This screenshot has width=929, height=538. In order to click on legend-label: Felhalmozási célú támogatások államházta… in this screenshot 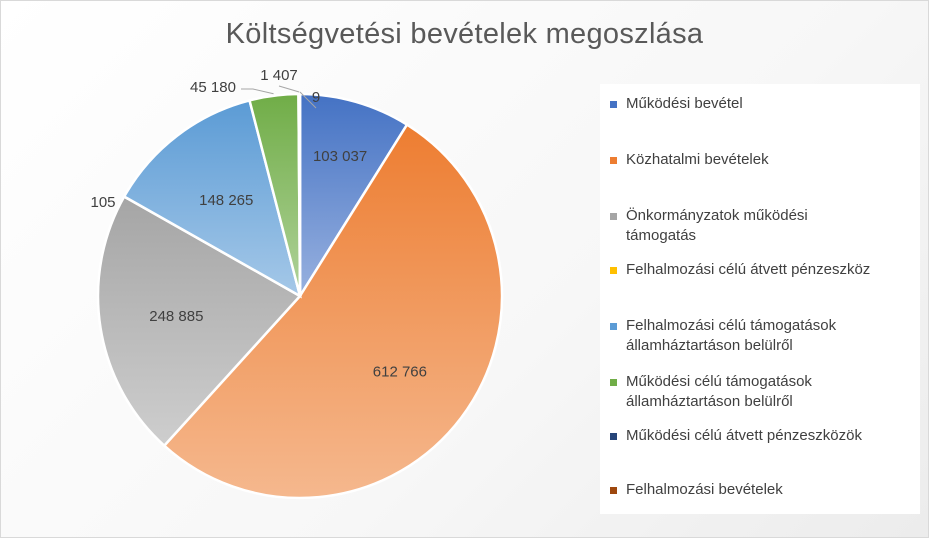, I will do `click(731, 335)`.